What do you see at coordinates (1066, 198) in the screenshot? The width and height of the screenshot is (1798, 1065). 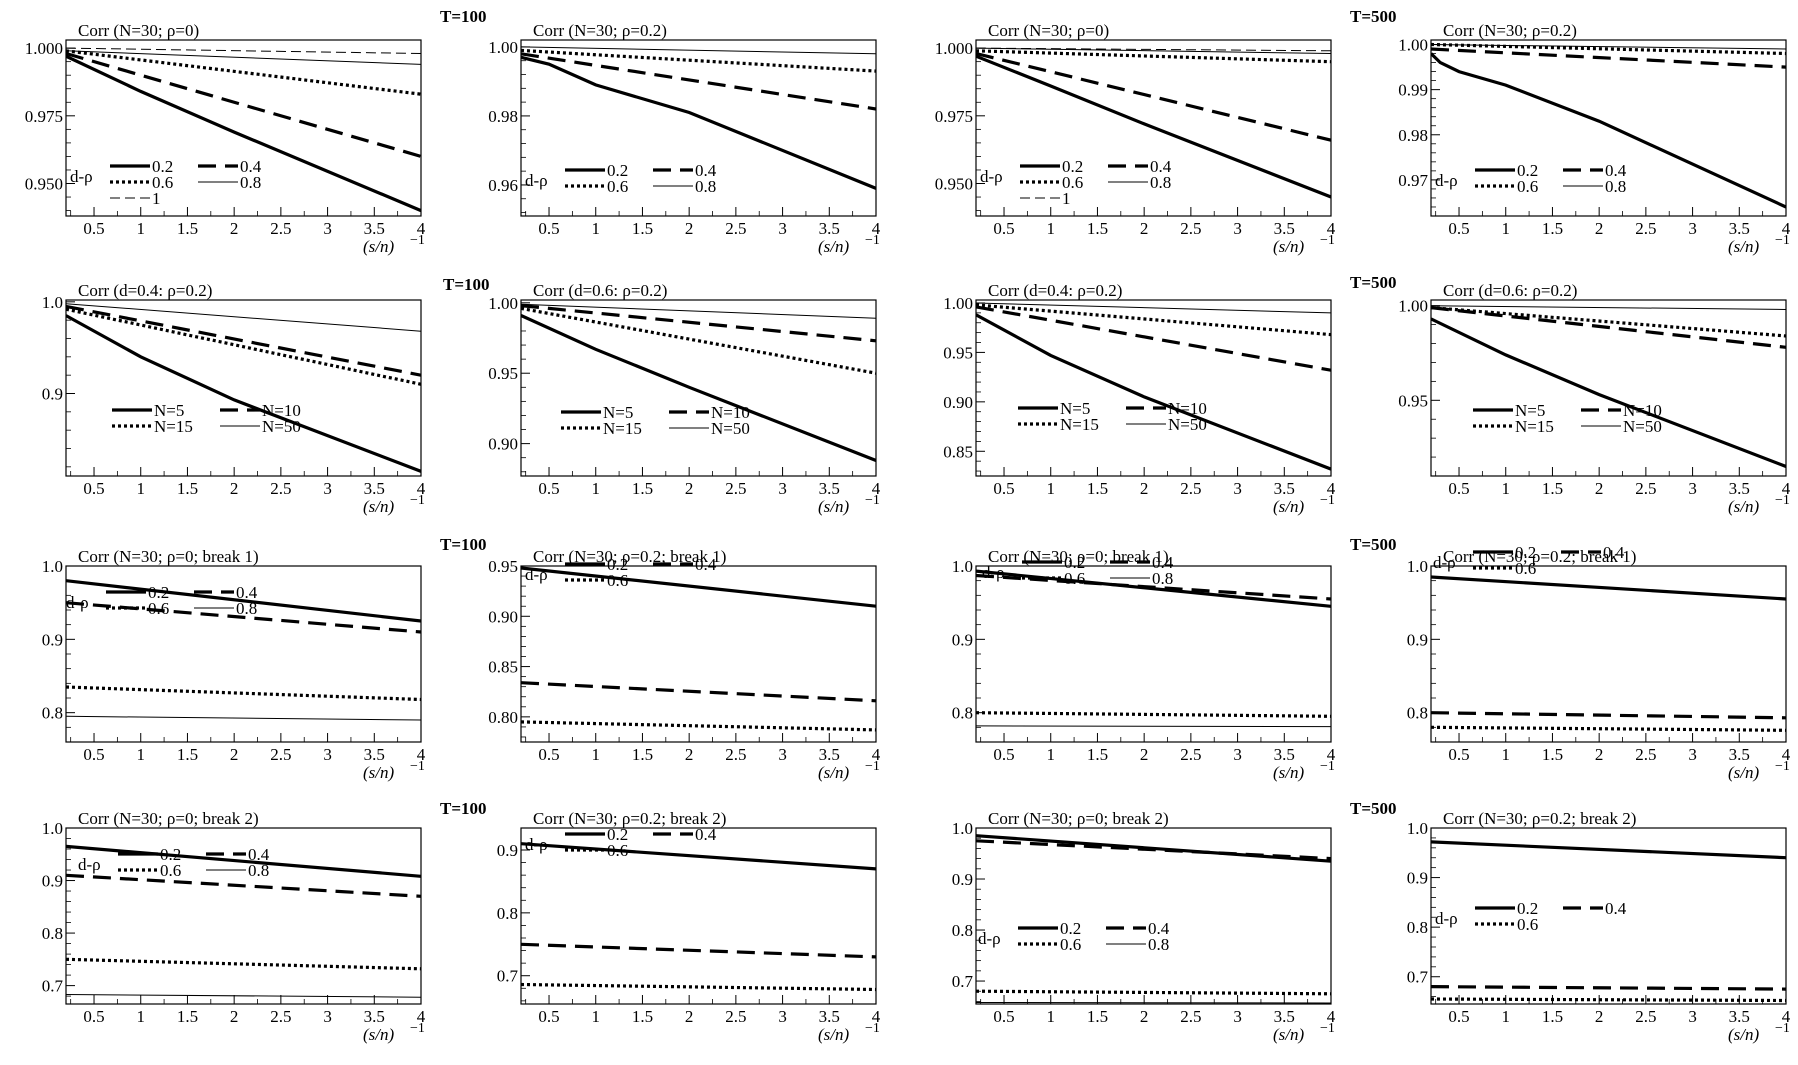 I see `legend-label: 1` at bounding box center [1066, 198].